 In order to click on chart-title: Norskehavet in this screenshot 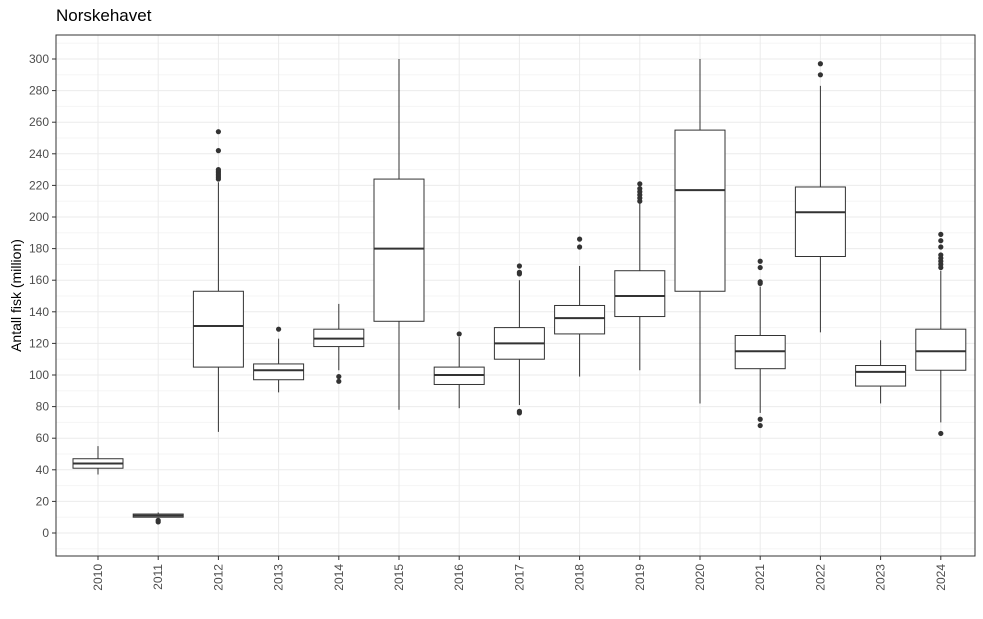, I will do `click(104, 15)`.